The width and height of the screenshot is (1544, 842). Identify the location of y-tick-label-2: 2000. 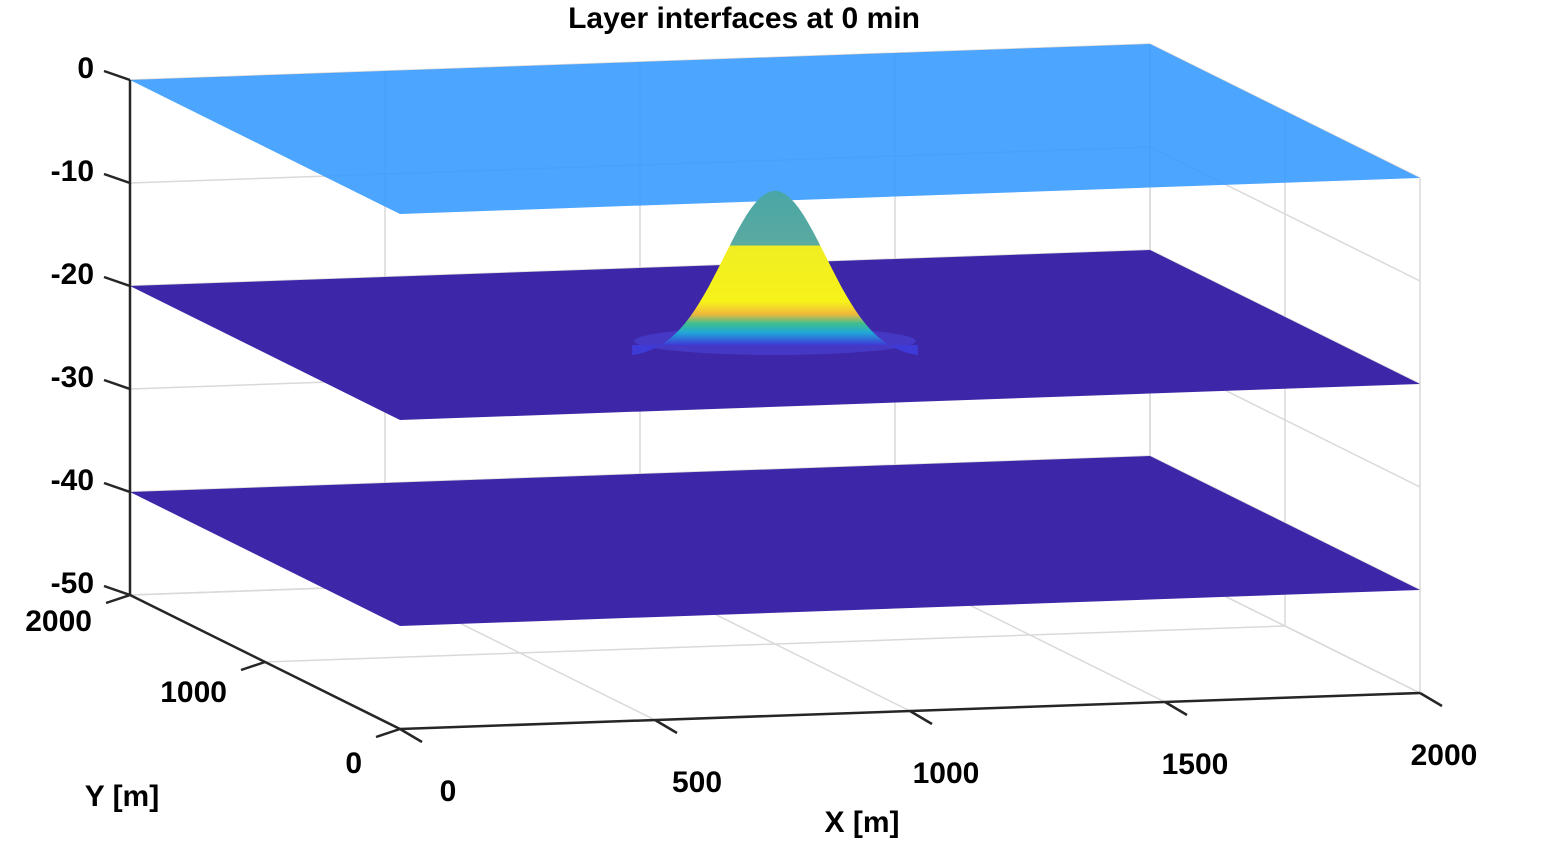
(58, 621).